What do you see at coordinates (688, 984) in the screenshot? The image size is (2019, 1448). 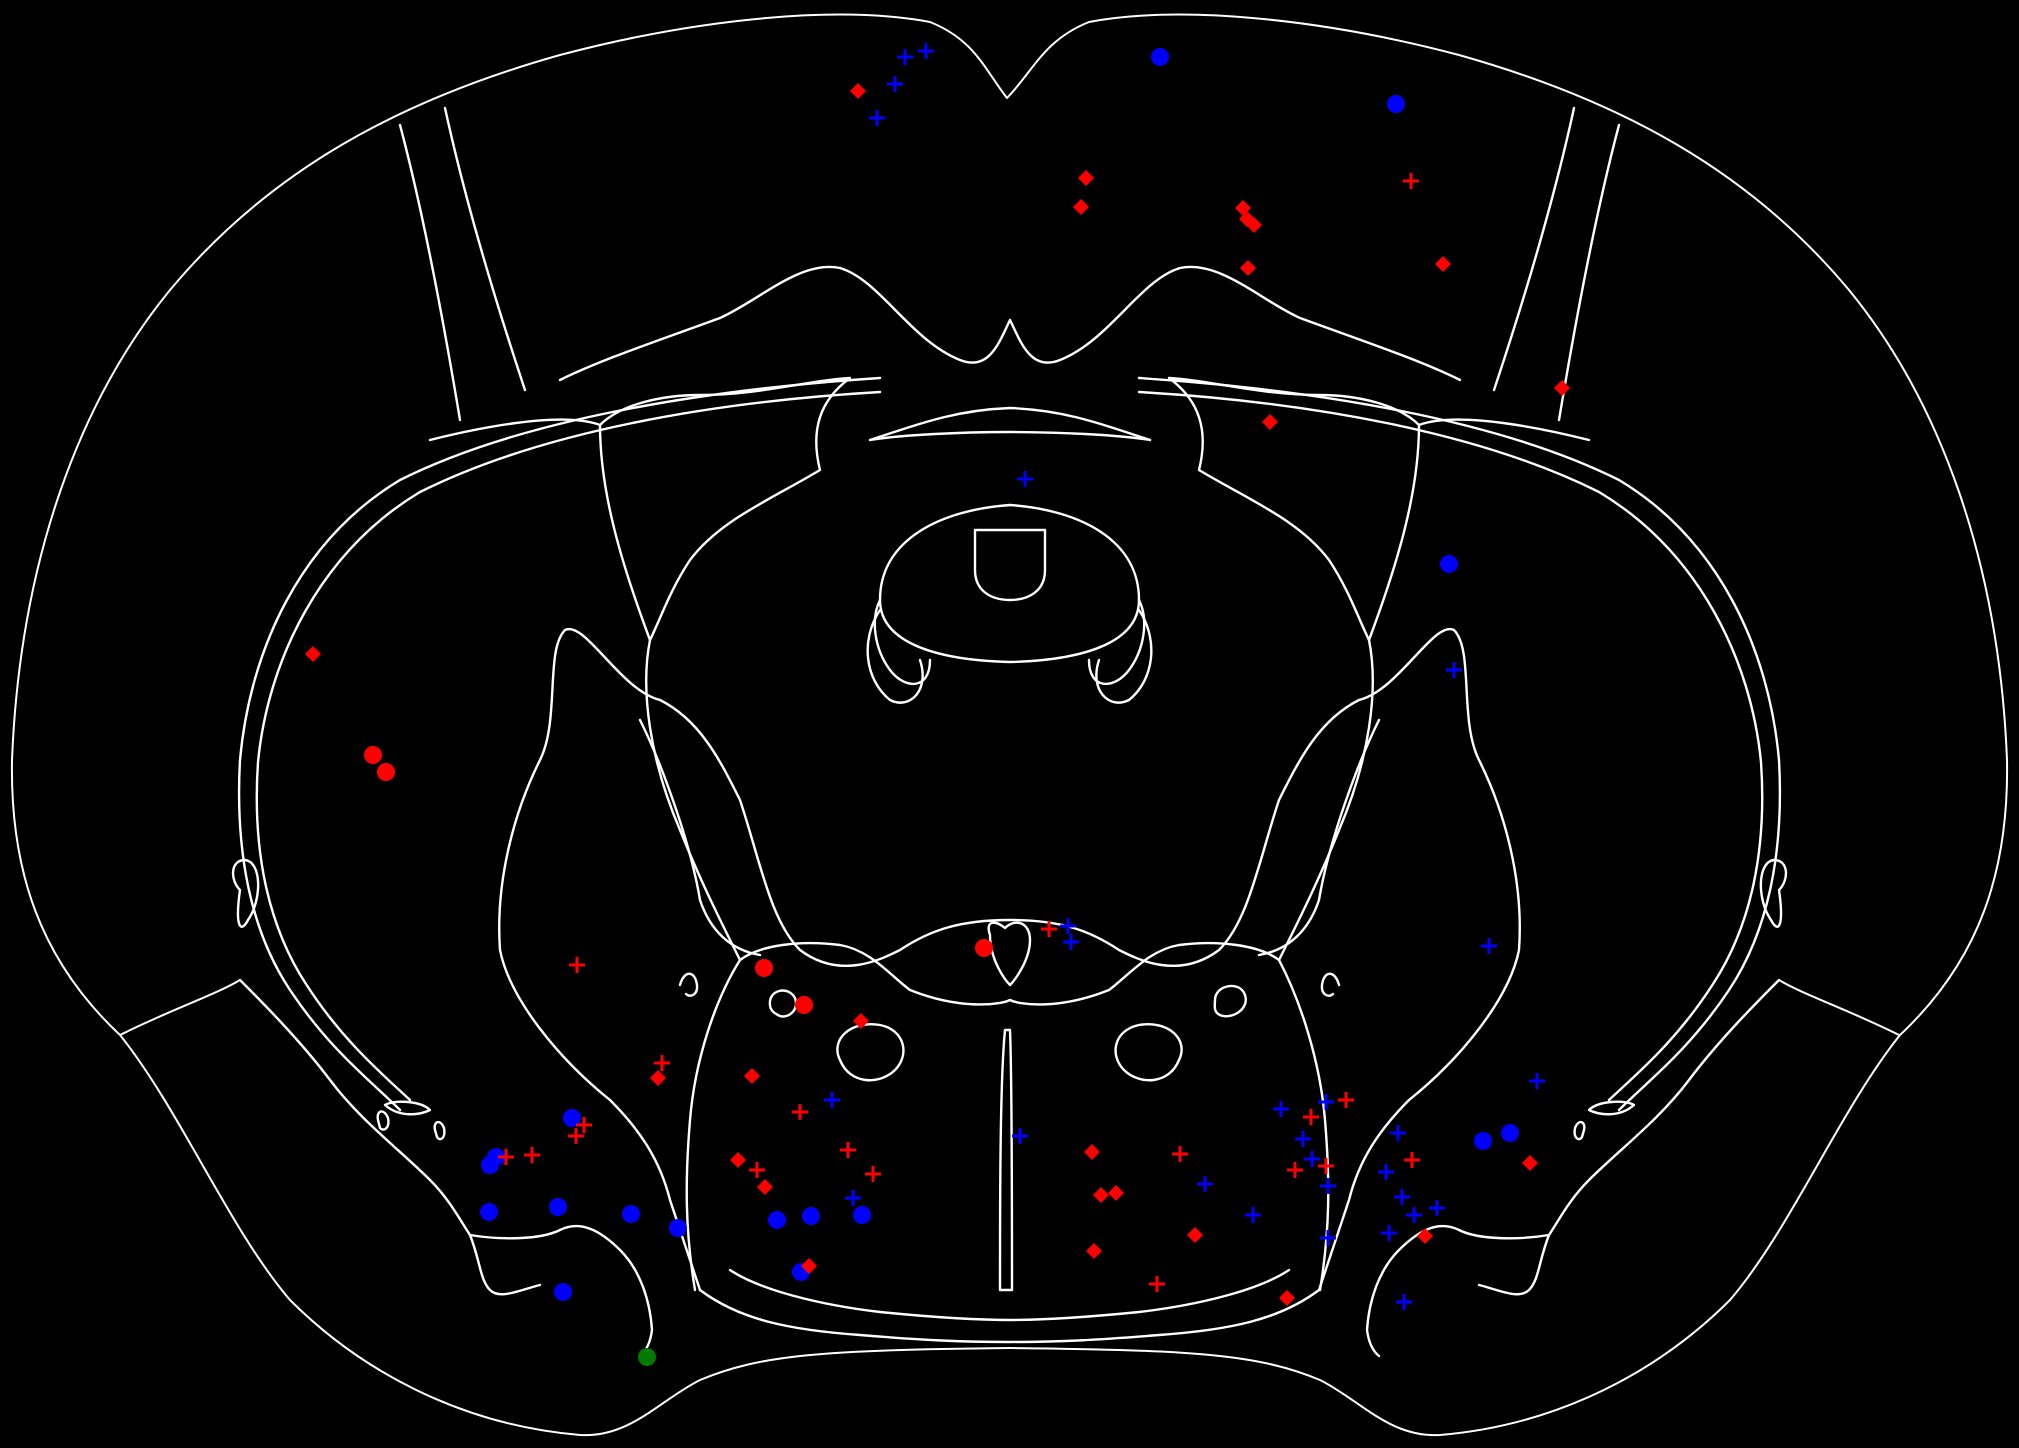 I see `left-small-loop` at bounding box center [688, 984].